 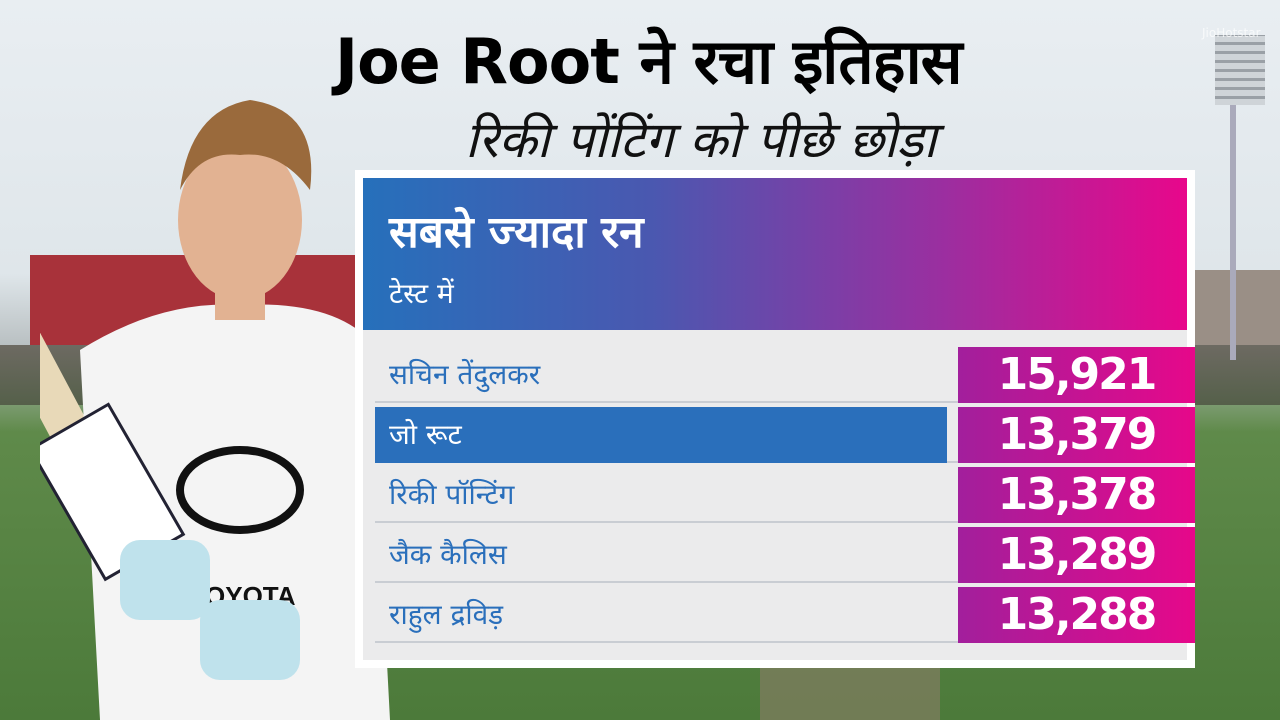 I want to click on card-header: सबसे ज्यादा रन टेस्ट में, so click(x=775, y=254).